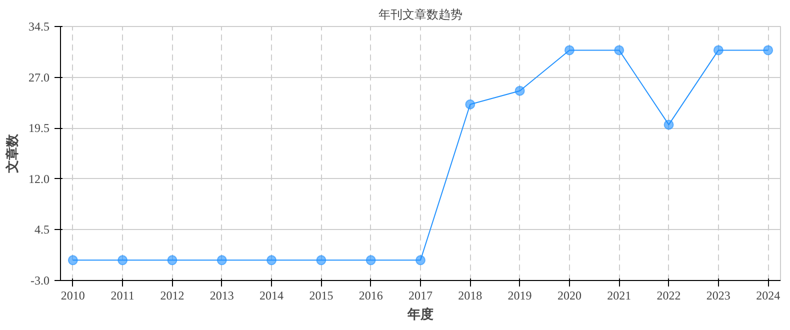 The height and width of the screenshot is (330, 790). What do you see at coordinates (619, 295) in the screenshot?
I see `x-tick-label: 2021` at bounding box center [619, 295].